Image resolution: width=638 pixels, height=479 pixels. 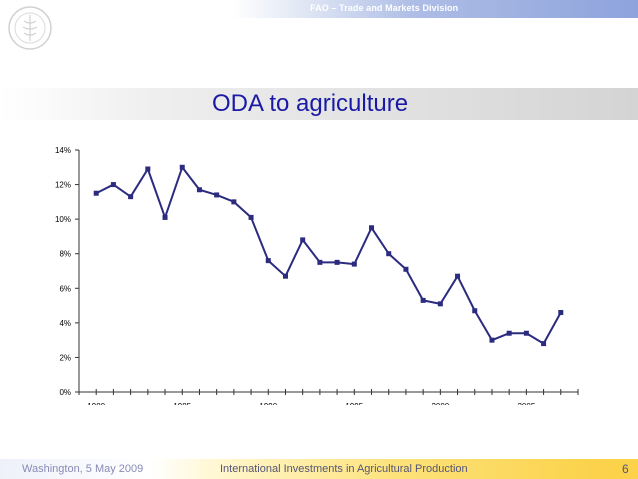 What do you see at coordinates (63, 185) in the screenshot?
I see `y-tick-label: 12%` at bounding box center [63, 185].